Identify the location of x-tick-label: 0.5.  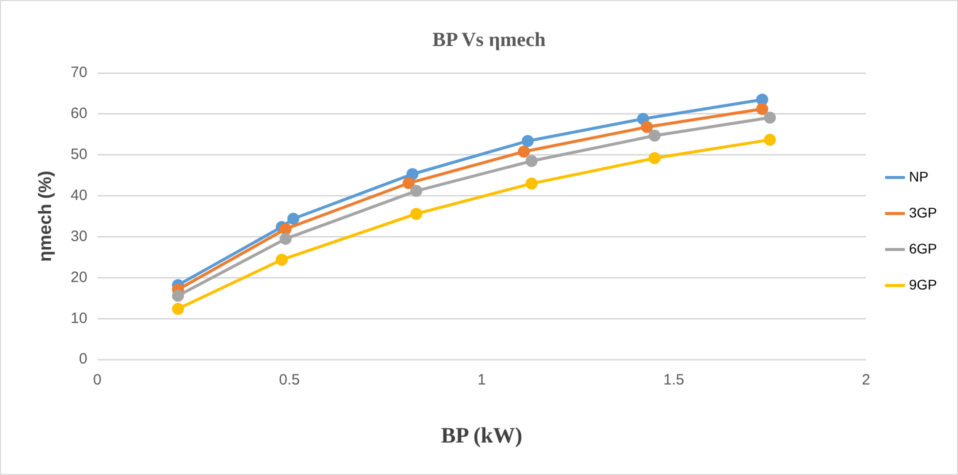
(289, 380).